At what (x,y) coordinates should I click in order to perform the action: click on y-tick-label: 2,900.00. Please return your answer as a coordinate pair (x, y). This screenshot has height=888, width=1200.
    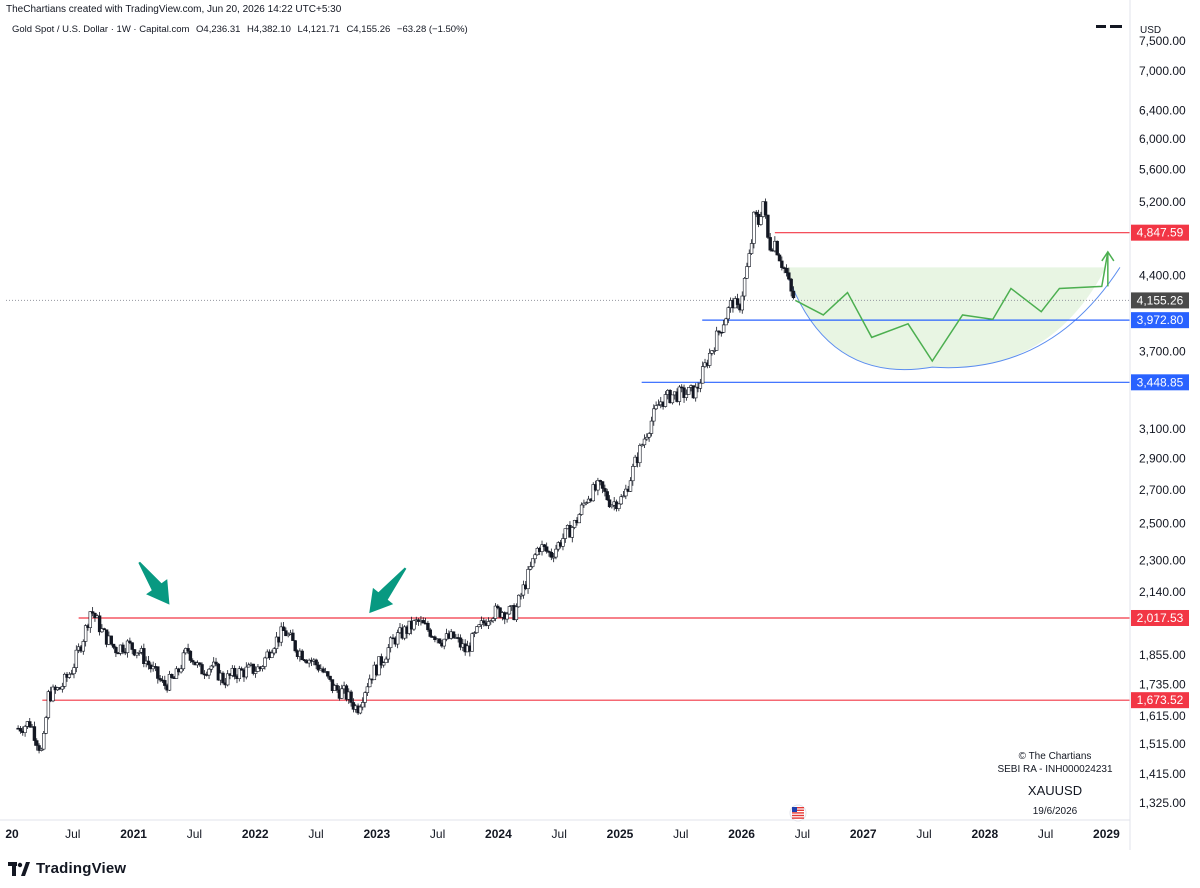
    Looking at the image, I should click on (1162, 459).